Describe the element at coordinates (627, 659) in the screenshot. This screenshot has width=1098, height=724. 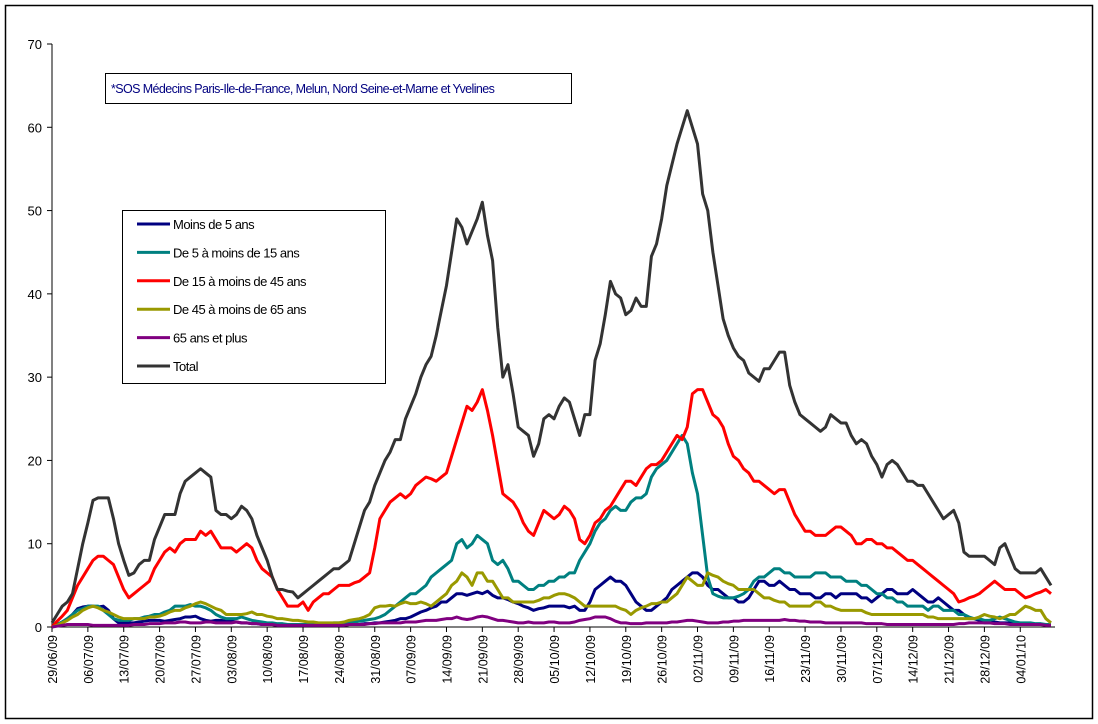
I see `x-tick-label: 19/10/09` at that location.